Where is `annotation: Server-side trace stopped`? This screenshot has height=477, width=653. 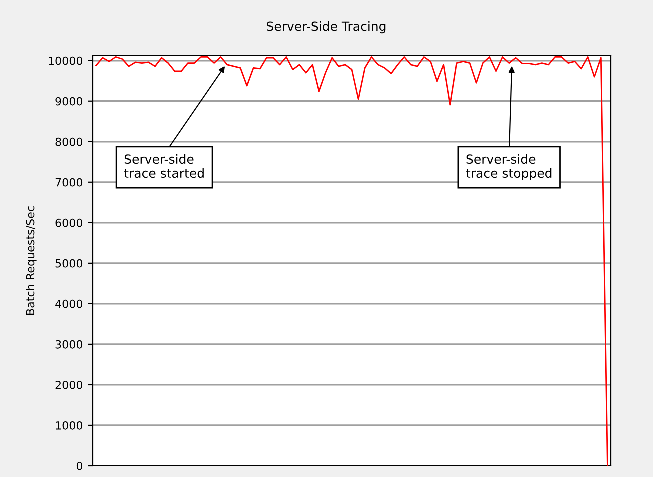
annotation: Server-side trace stopped is located at coordinates (509, 167).